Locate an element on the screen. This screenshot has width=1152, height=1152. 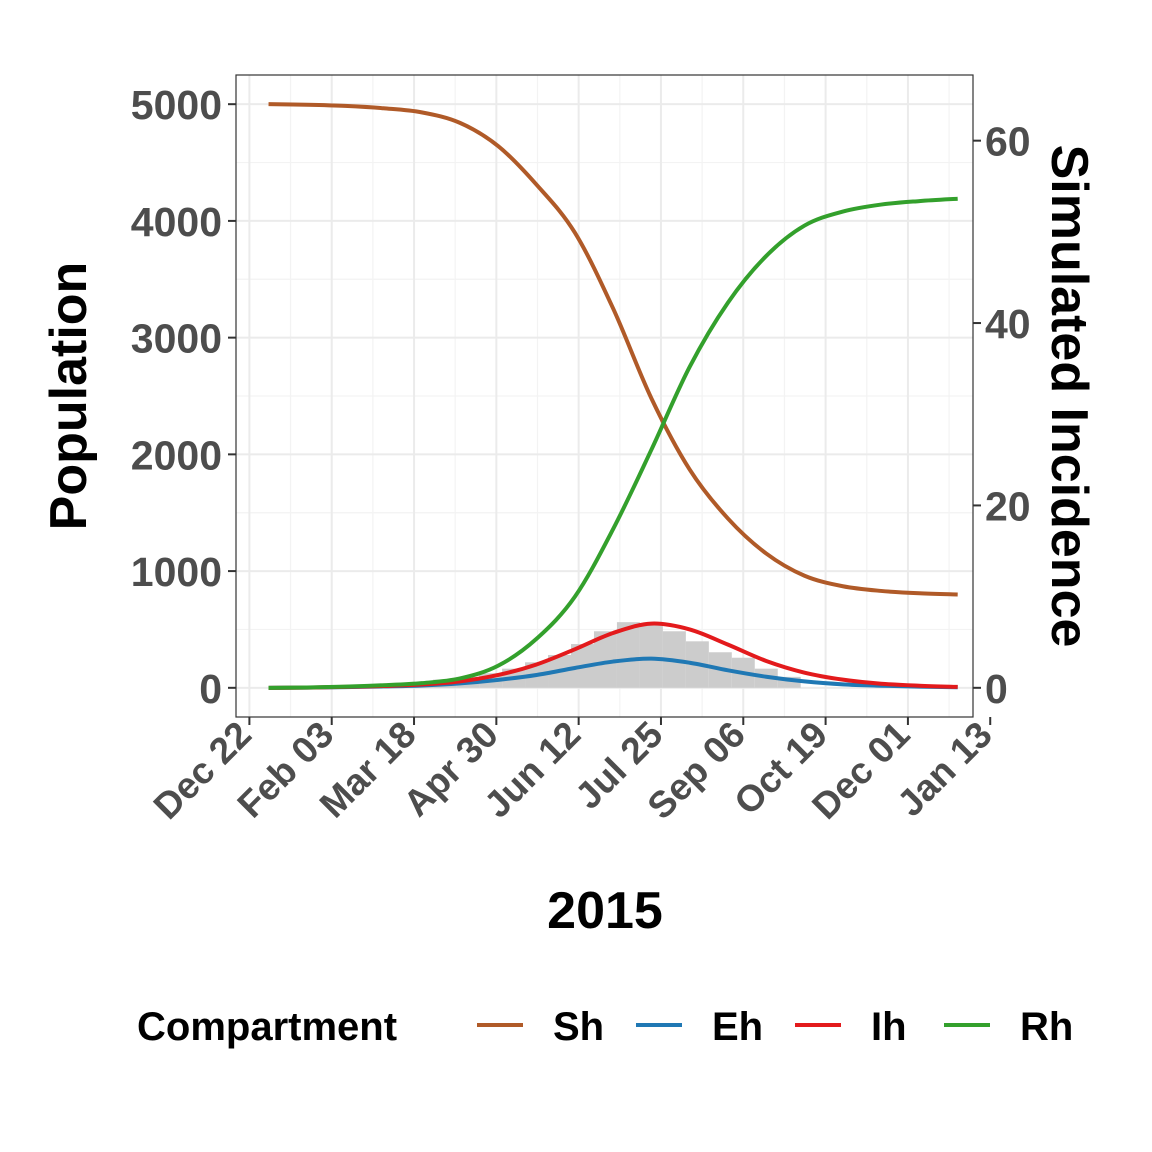
legend-label-sh: Sh is located at coordinates (578, 1027).